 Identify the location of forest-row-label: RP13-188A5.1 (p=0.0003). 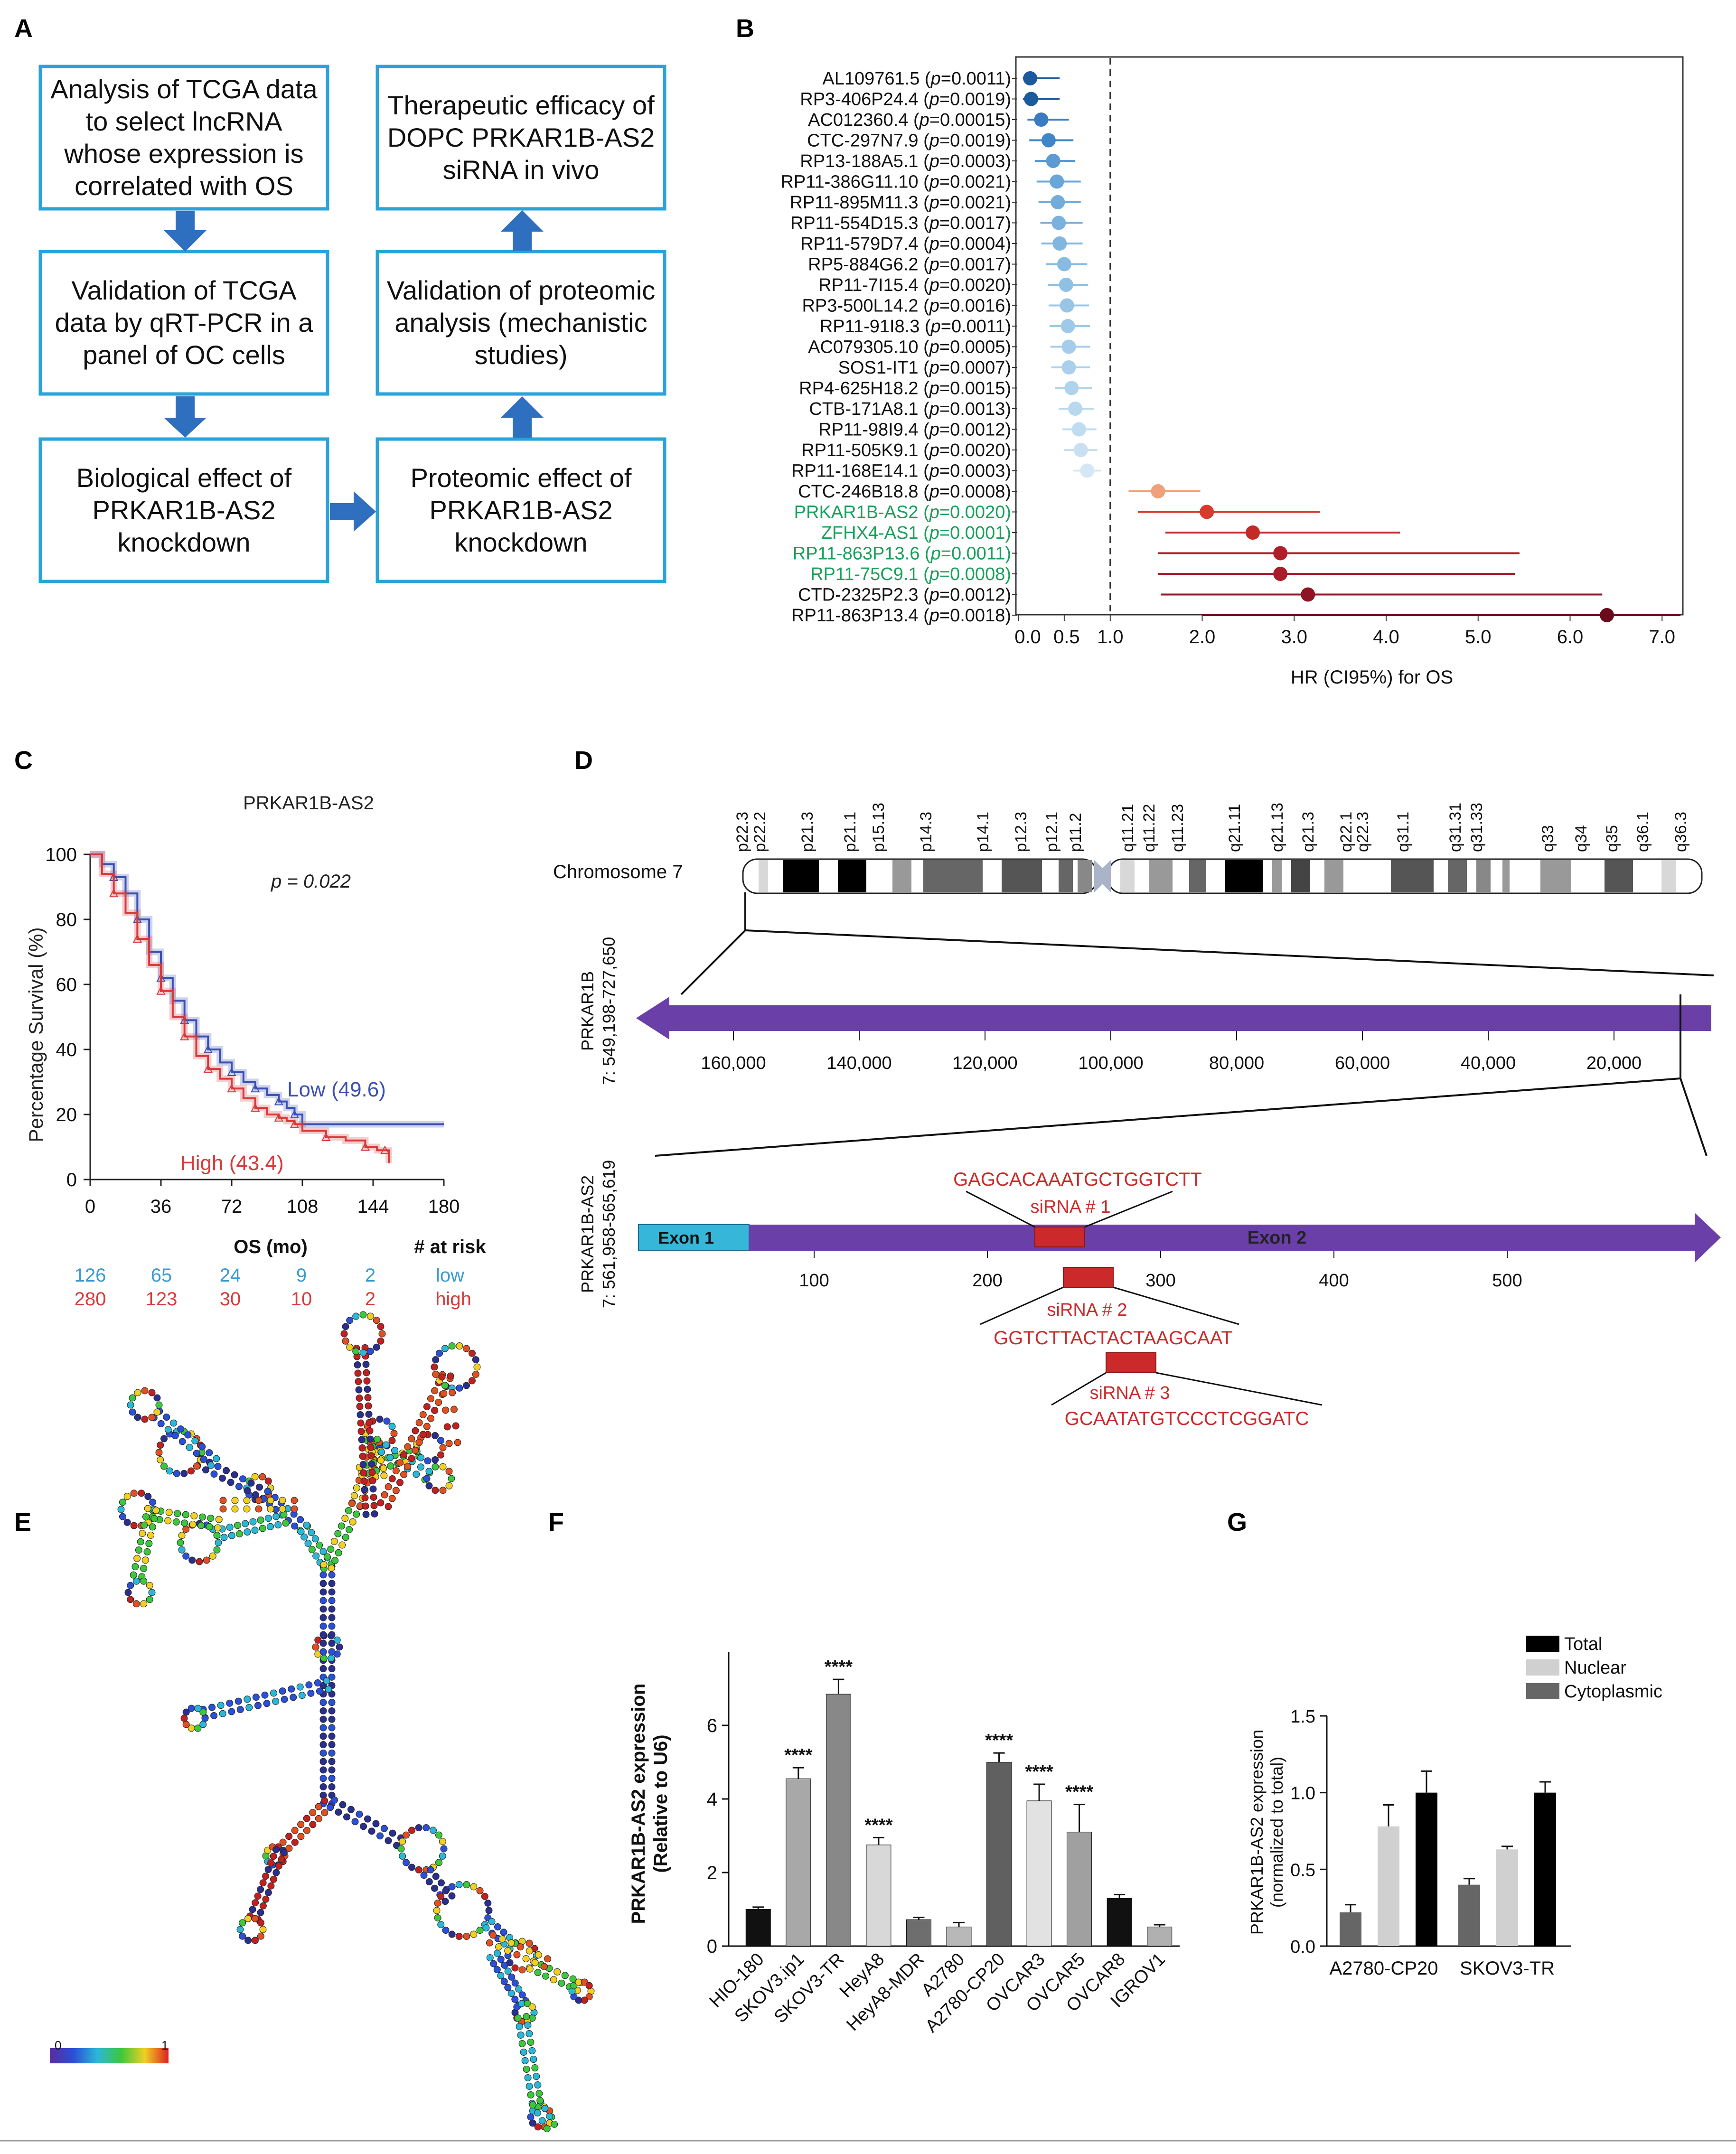
(905, 161).